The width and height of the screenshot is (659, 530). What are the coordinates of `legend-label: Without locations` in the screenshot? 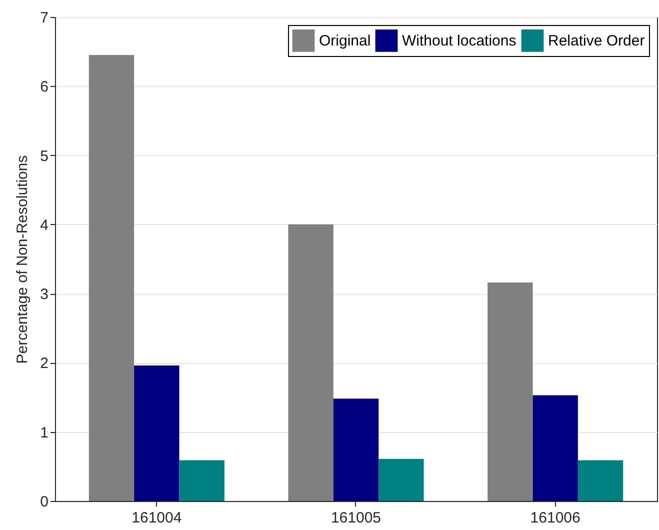 It's located at (459, 41).